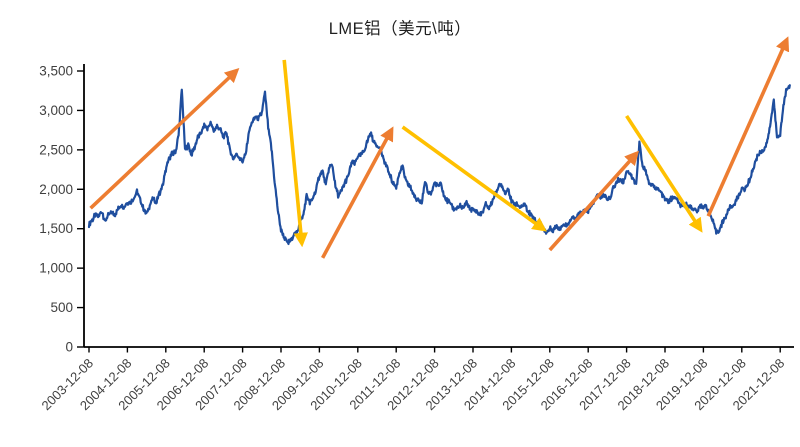 Image resolution: width=800 pixels, height=447 pixels. I want to click on y-axis-label: 500, so click(61, 307).